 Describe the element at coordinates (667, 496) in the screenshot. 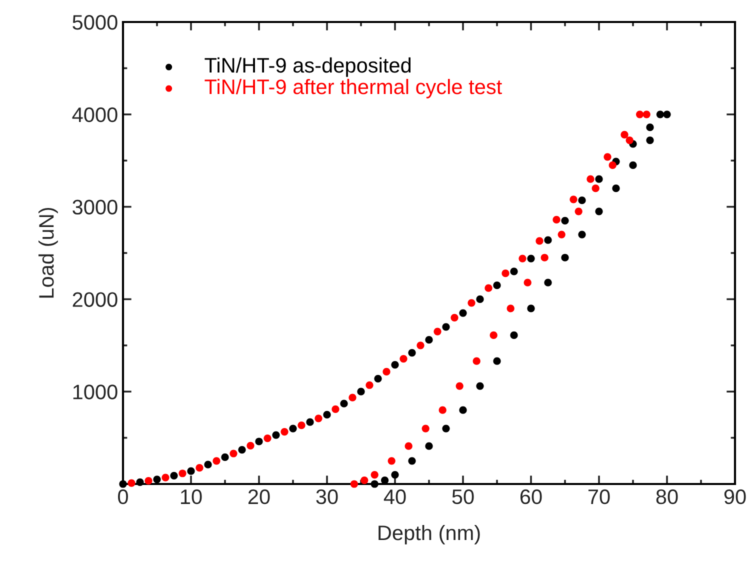

I see `x-tick-label: 80` at that location.